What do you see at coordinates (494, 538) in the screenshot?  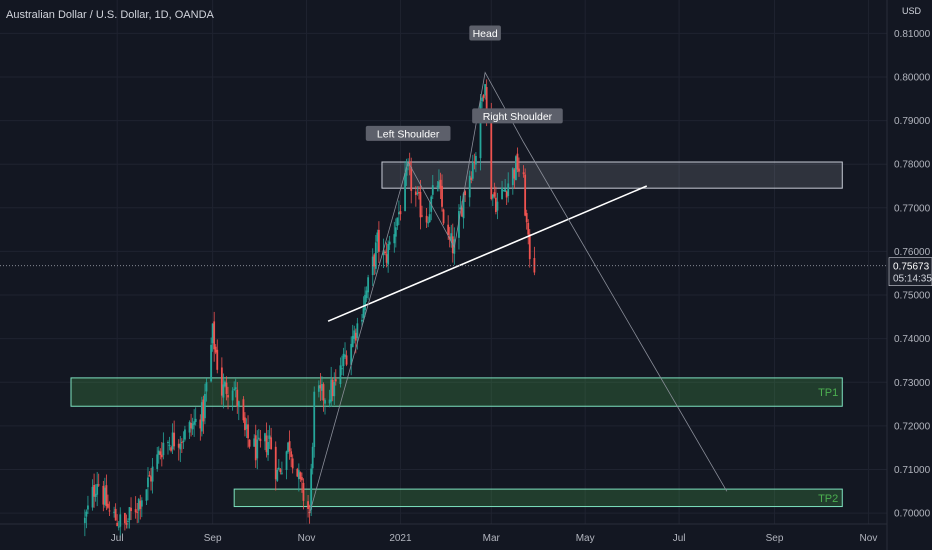 I see `time-axis: Jul Sep Nov 2021 Mar May Jul Sep Nov` at bounding box center [494, 538].